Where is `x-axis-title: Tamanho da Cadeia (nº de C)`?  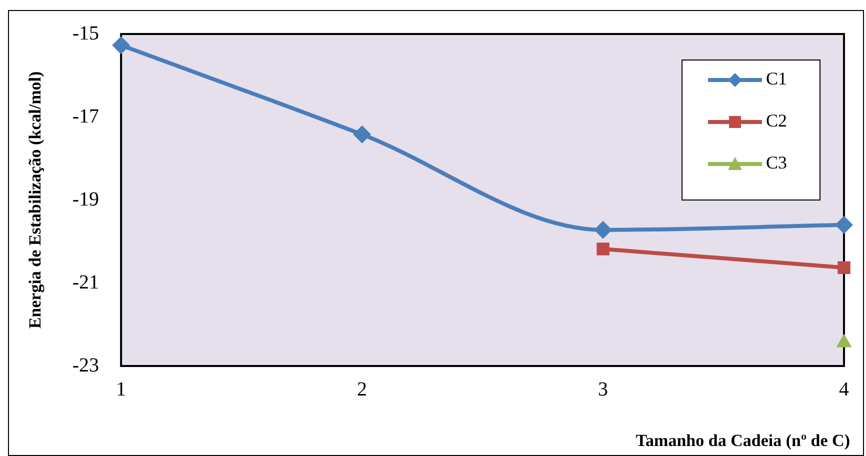
x-axis-title: Tamanho da Cadeia (nº de C) is located at coordinates (743, 440).